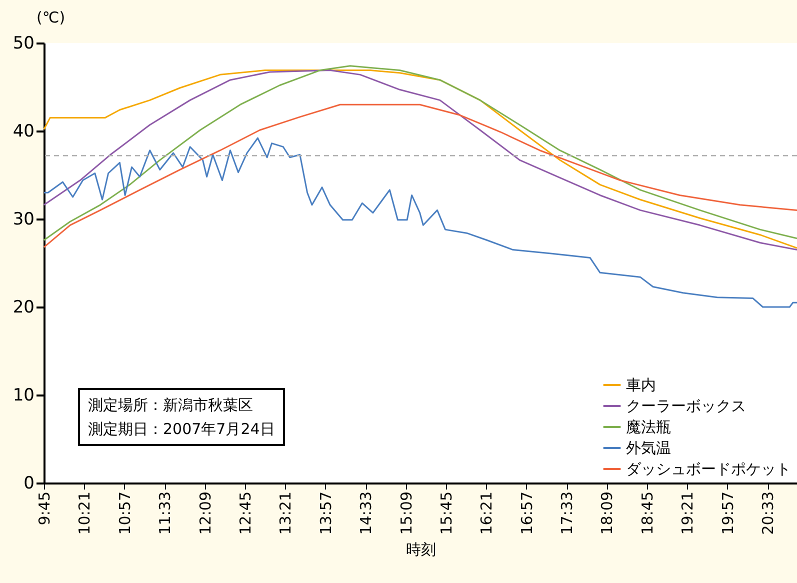 The height and width of the screenshot is (583, 797). Describe the element at coordinates (29, 484) in the screenshot. I see `y-tick-label: 0` at that location.